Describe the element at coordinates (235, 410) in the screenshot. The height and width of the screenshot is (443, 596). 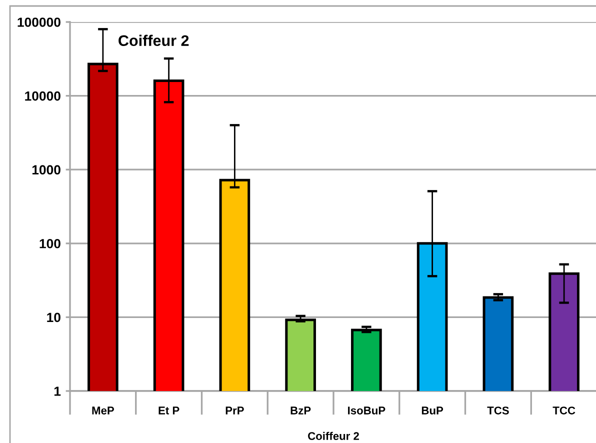
I see `x-tick-label: PrP` at that location.